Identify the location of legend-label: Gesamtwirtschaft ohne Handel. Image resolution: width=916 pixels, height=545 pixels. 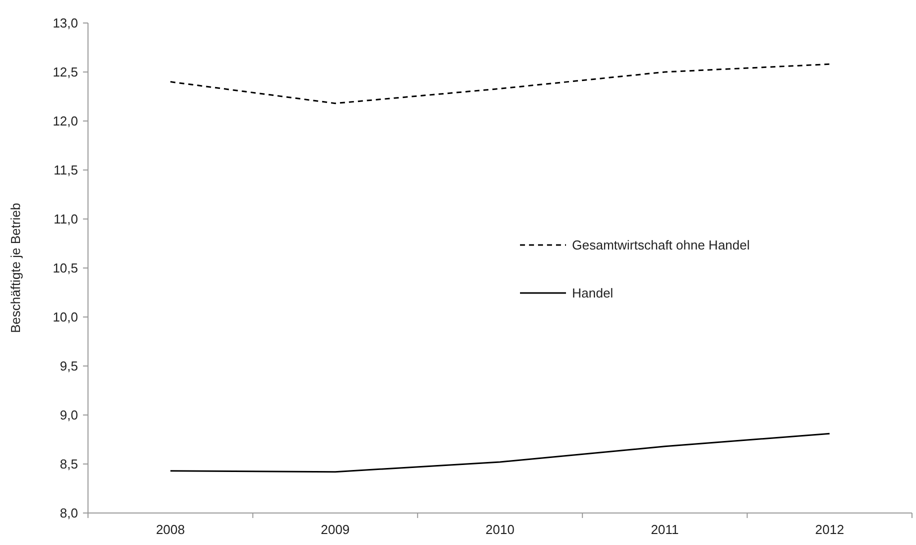
(661, 245).